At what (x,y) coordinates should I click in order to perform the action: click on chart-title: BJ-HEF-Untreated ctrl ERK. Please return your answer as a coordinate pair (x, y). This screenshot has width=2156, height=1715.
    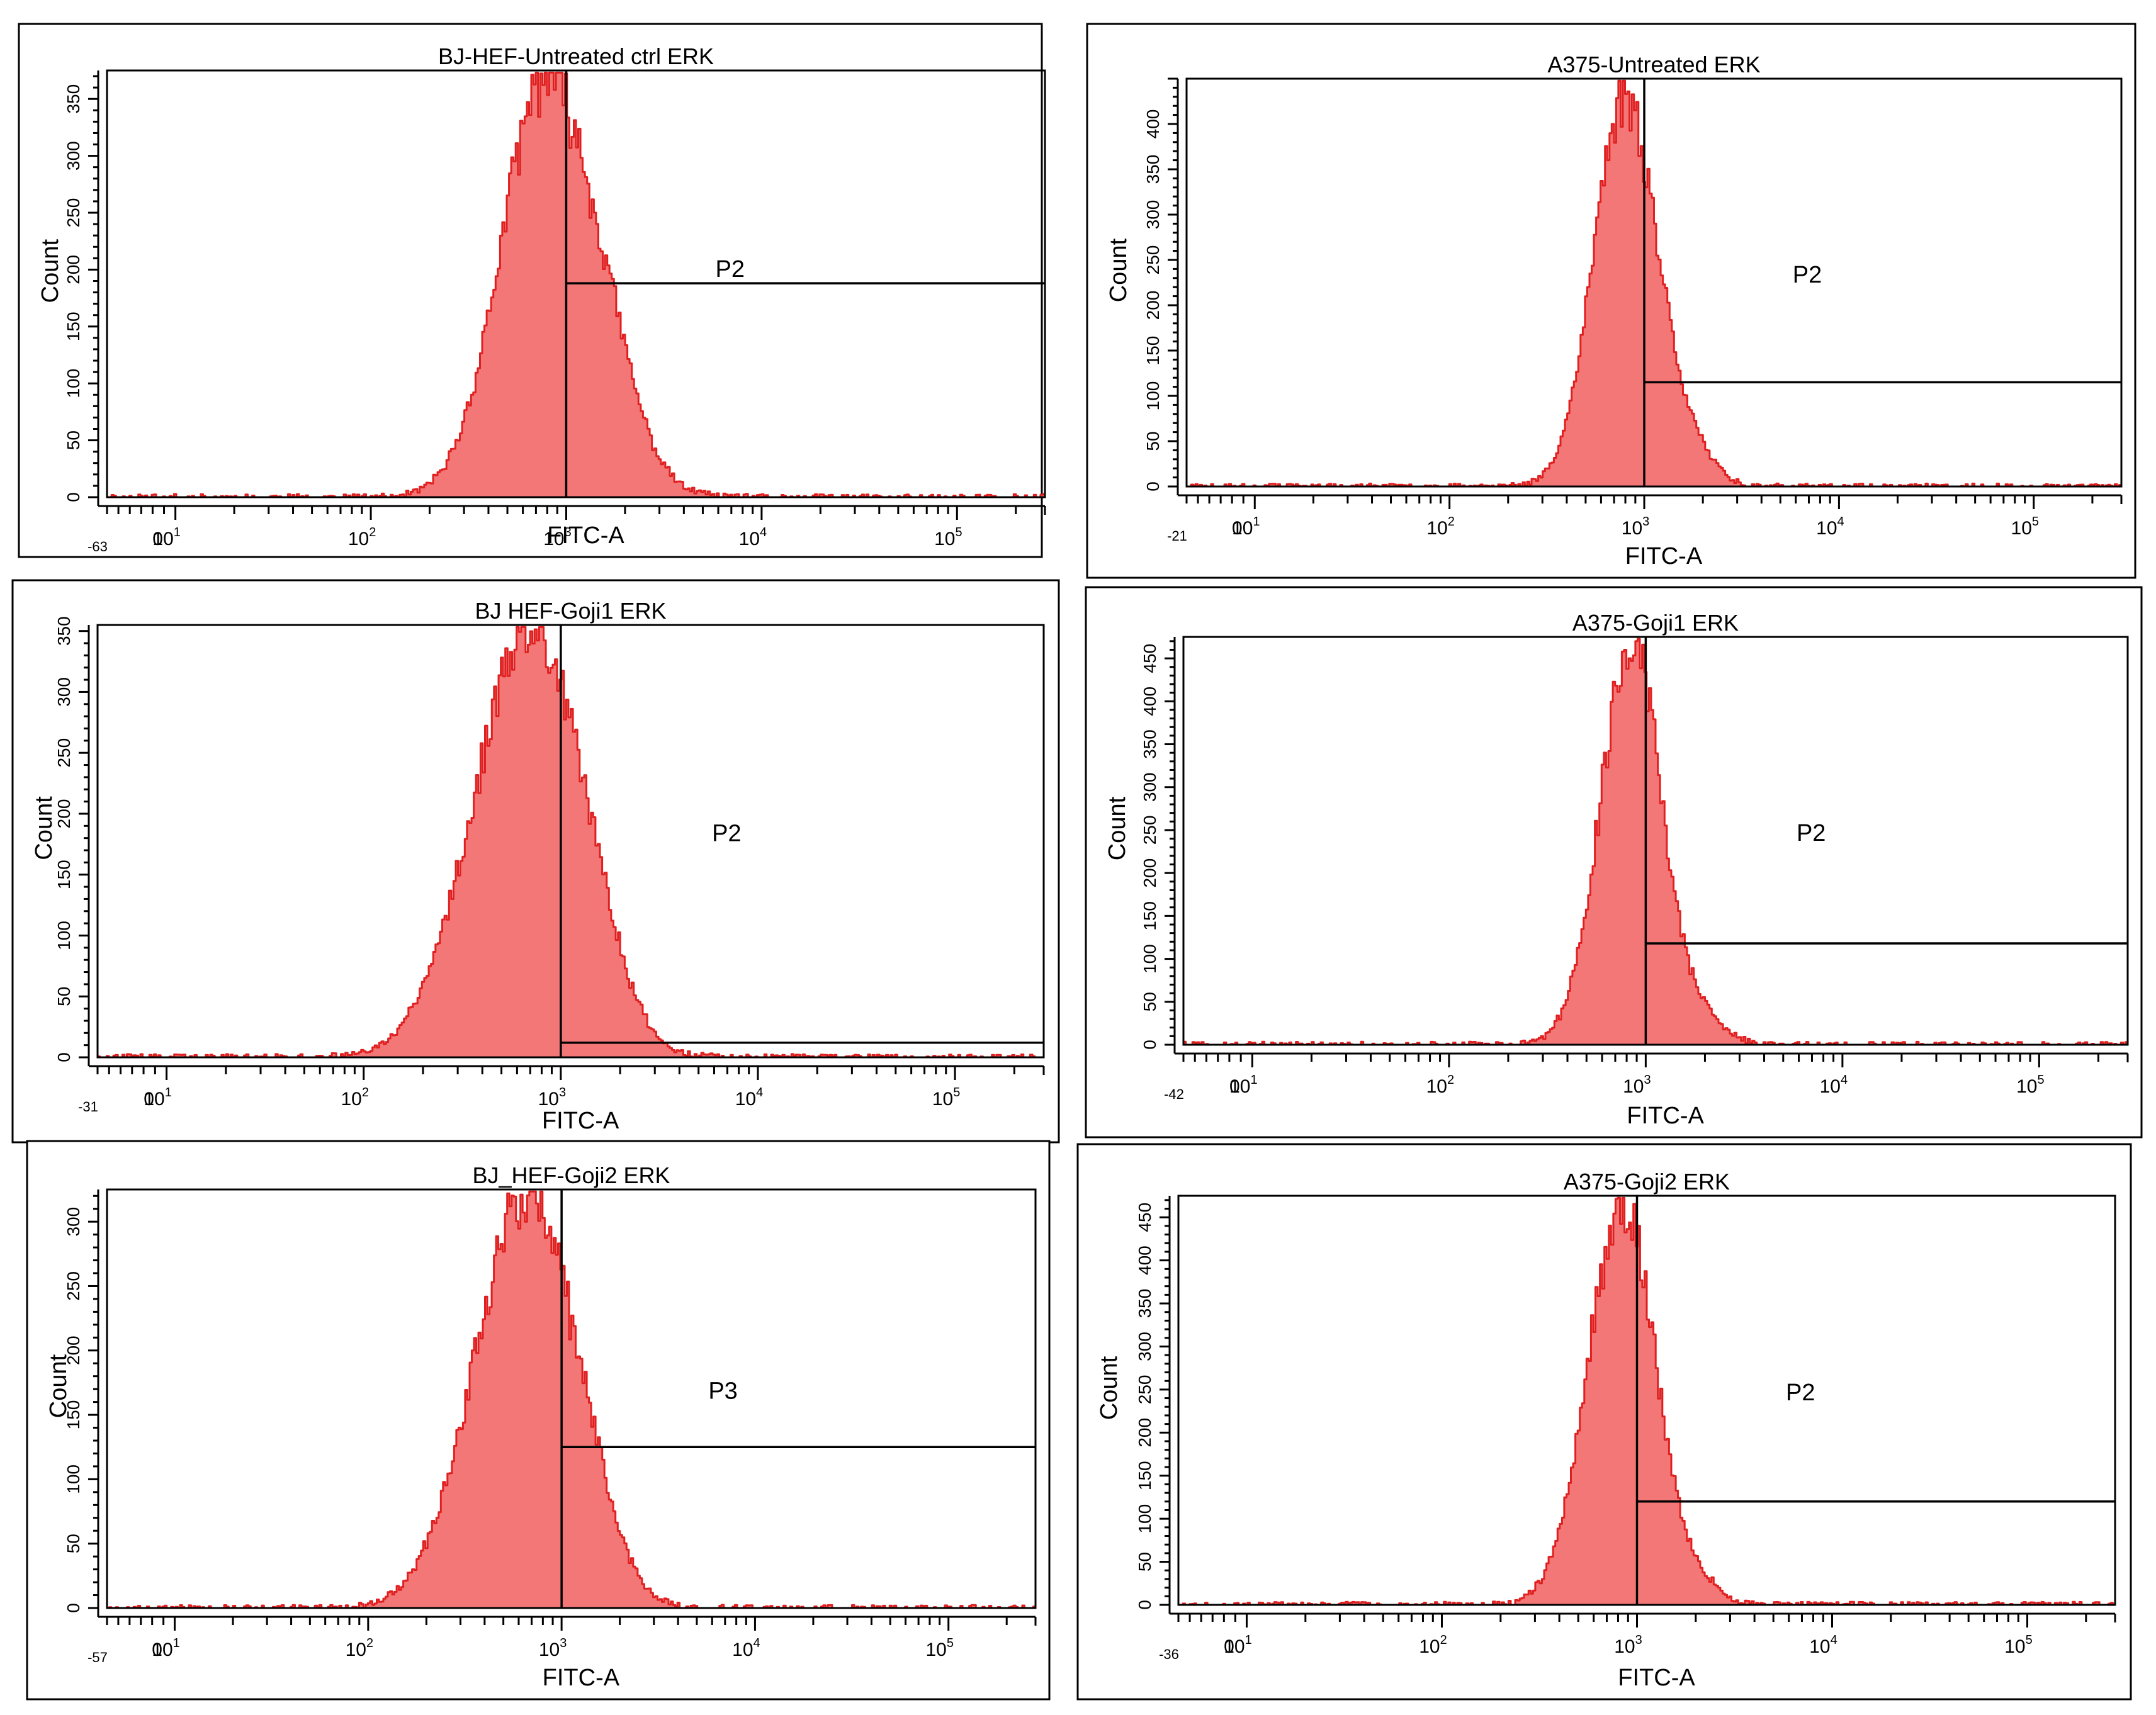
    Looking at the image, I should click on (576, 56).